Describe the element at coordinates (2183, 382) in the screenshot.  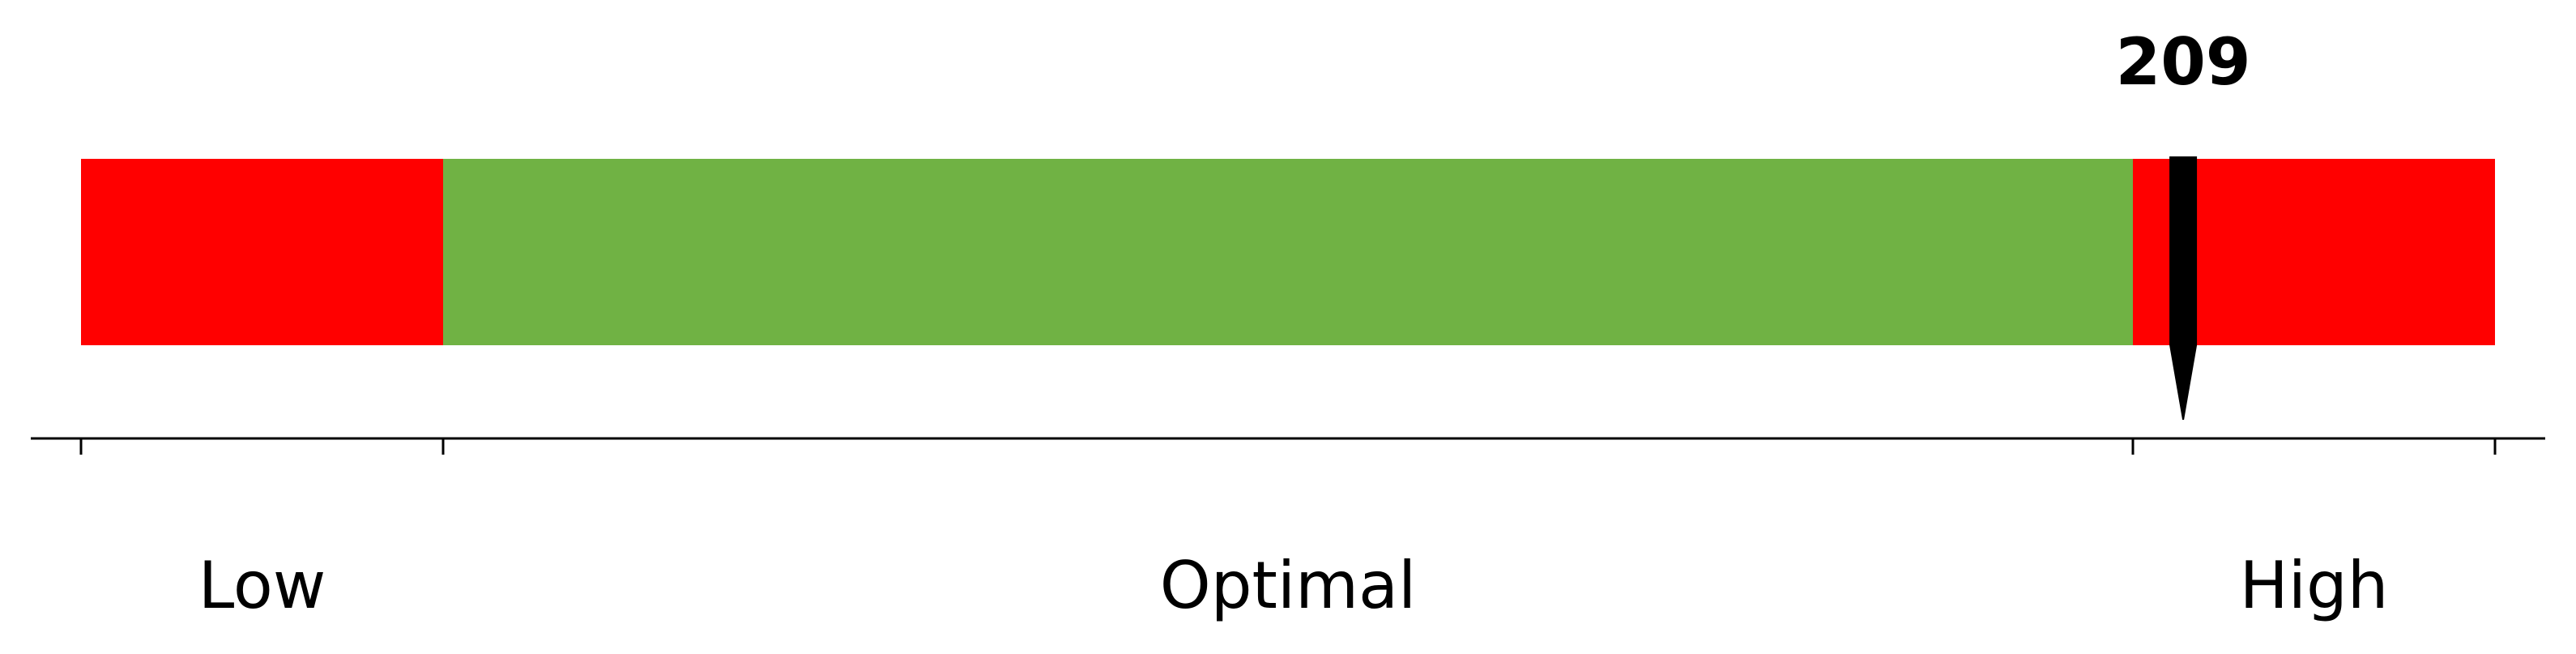
I see `value-marker-pointer` at that location.